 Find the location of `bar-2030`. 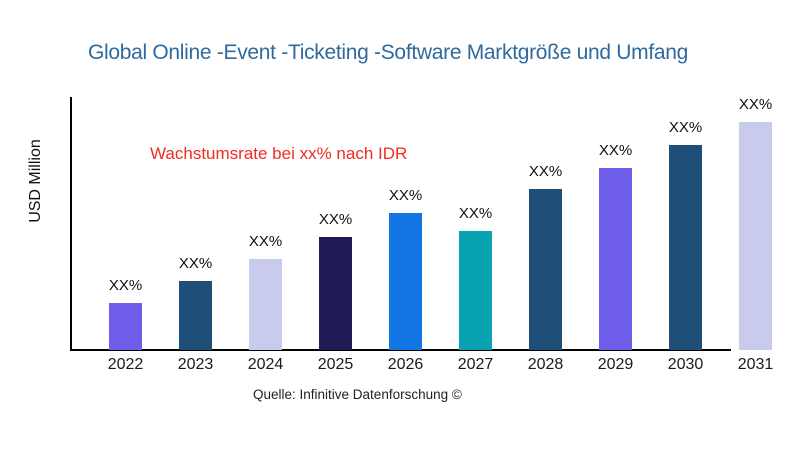

bar-2030 is located at coordinates (685, 247).